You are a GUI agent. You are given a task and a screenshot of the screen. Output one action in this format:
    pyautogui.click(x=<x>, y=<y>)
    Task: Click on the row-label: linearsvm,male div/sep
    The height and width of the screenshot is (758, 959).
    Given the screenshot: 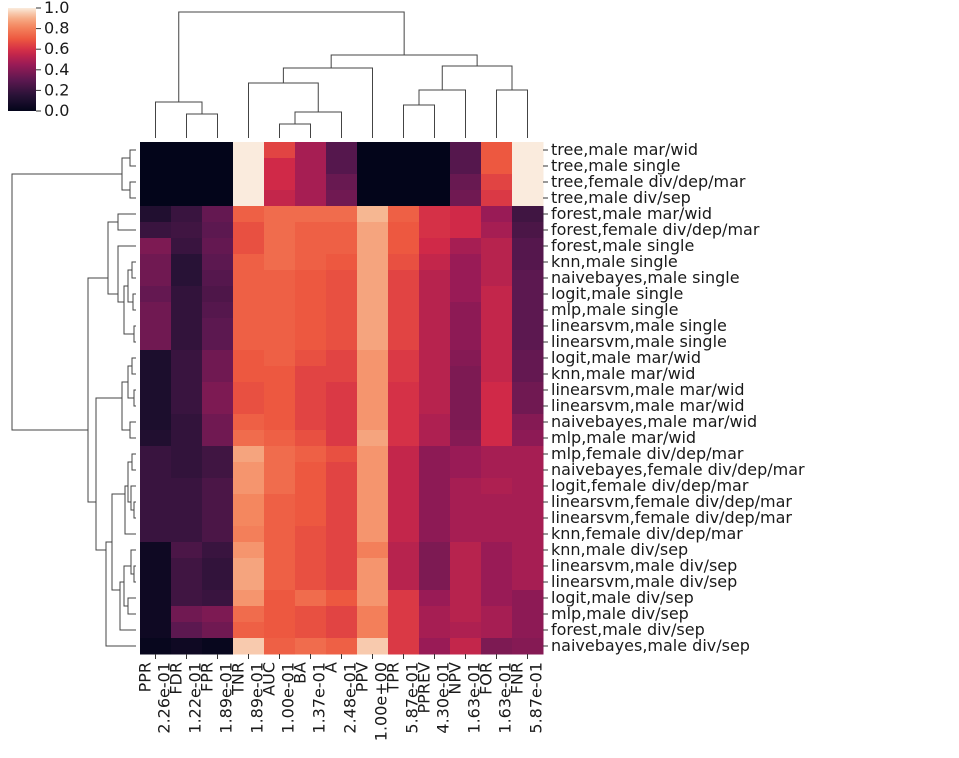 What is the action you would take?
    pyautogui.click(x=644, y=581)
    